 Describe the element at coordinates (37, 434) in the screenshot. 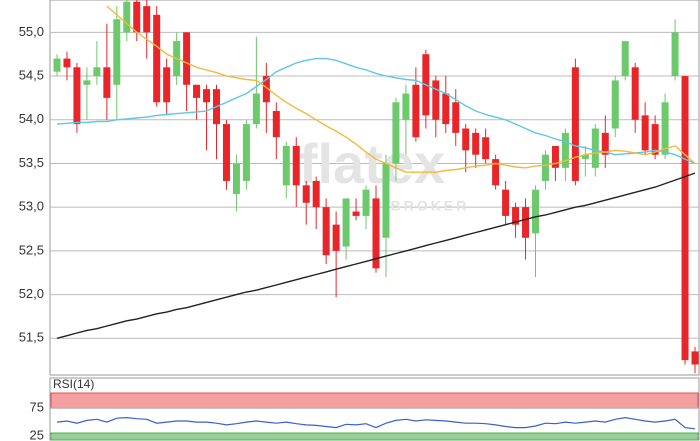

I see `y-tick-label: 25` at that location.